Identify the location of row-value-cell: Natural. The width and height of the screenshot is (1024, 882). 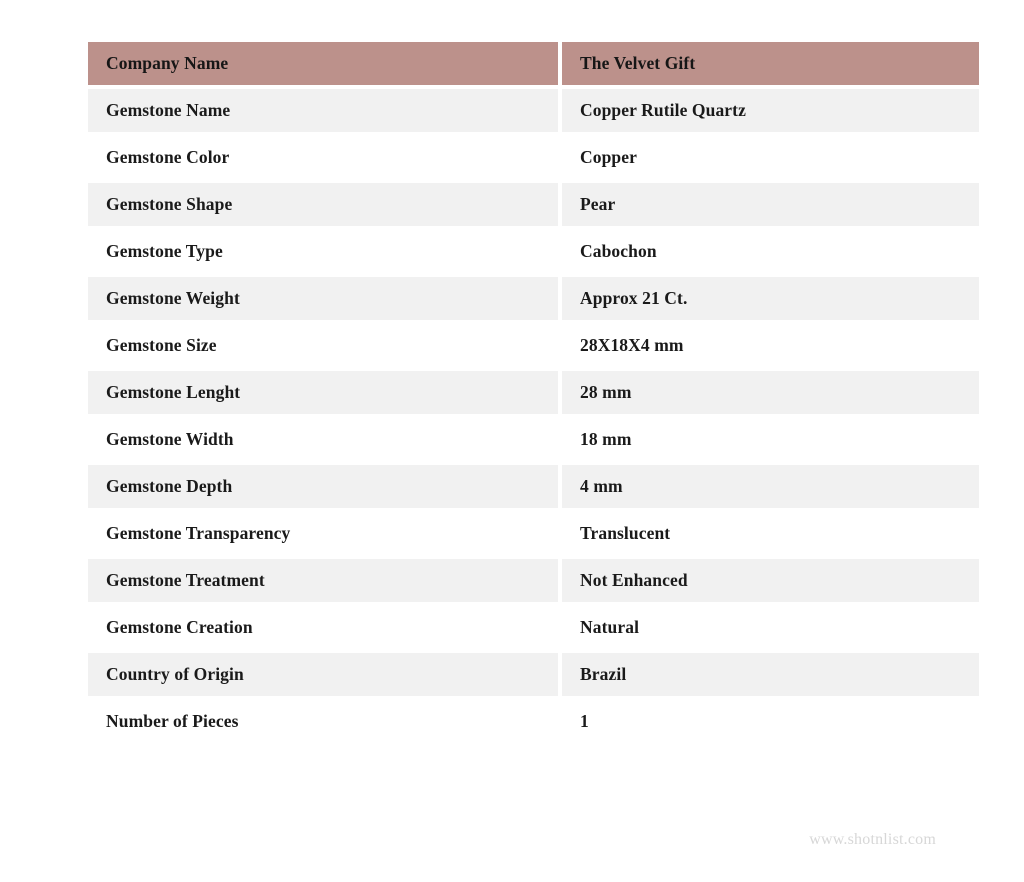
(770, 627).